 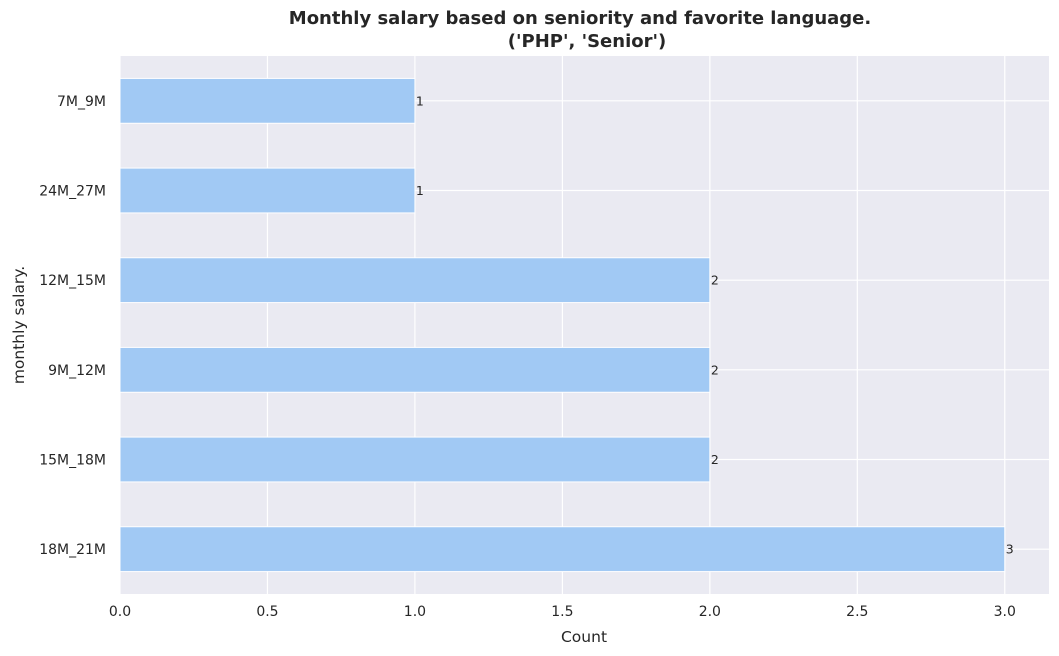 What do you see at coordinates (72, 192) in the screenshot?
I see `y-tick-label: 24M_27M` at bounding box center [72, 192].